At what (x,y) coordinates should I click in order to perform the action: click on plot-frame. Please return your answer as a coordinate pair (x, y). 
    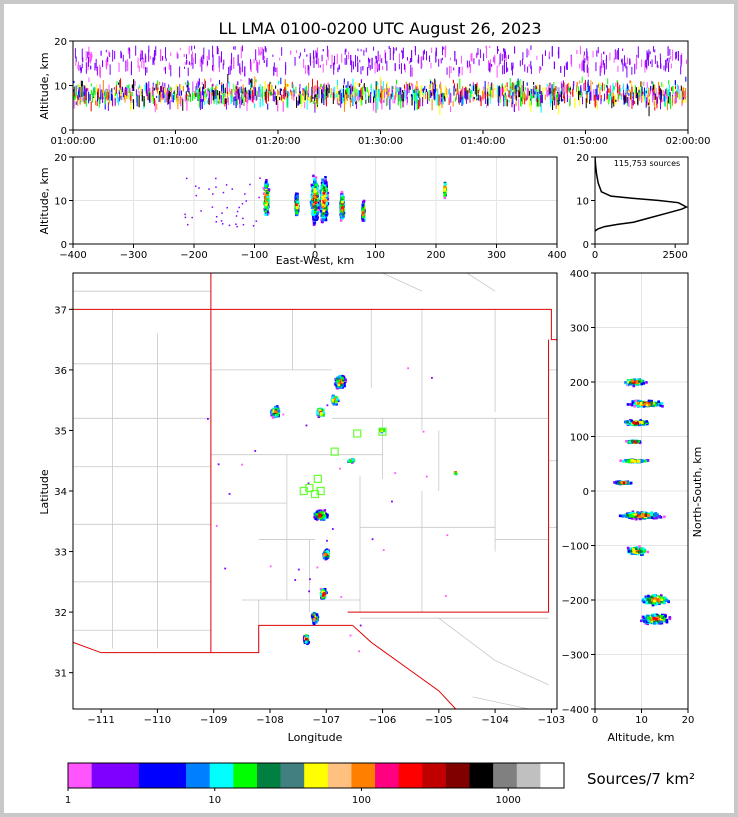
    Looking at the image, I should click on (380, 85).